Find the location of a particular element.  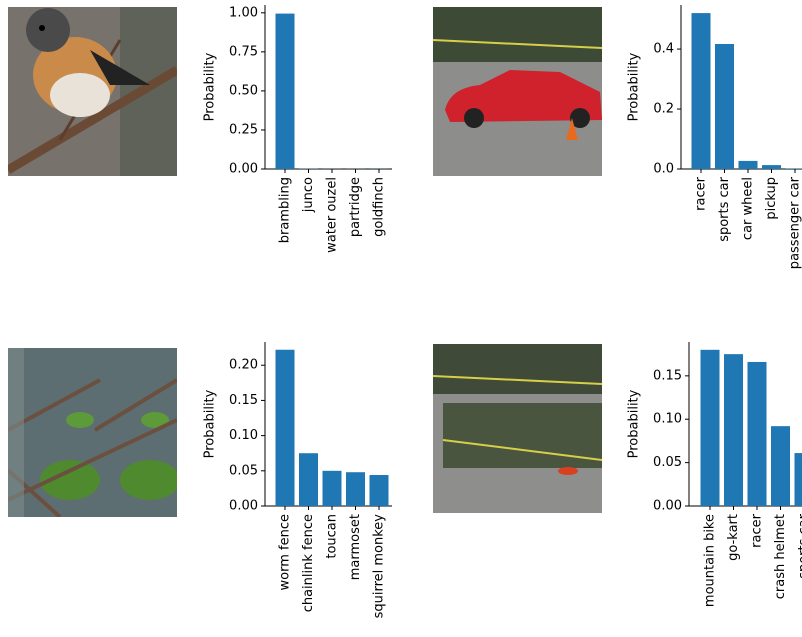

x-tick-label: pickup is located at coordinates (771, 198).